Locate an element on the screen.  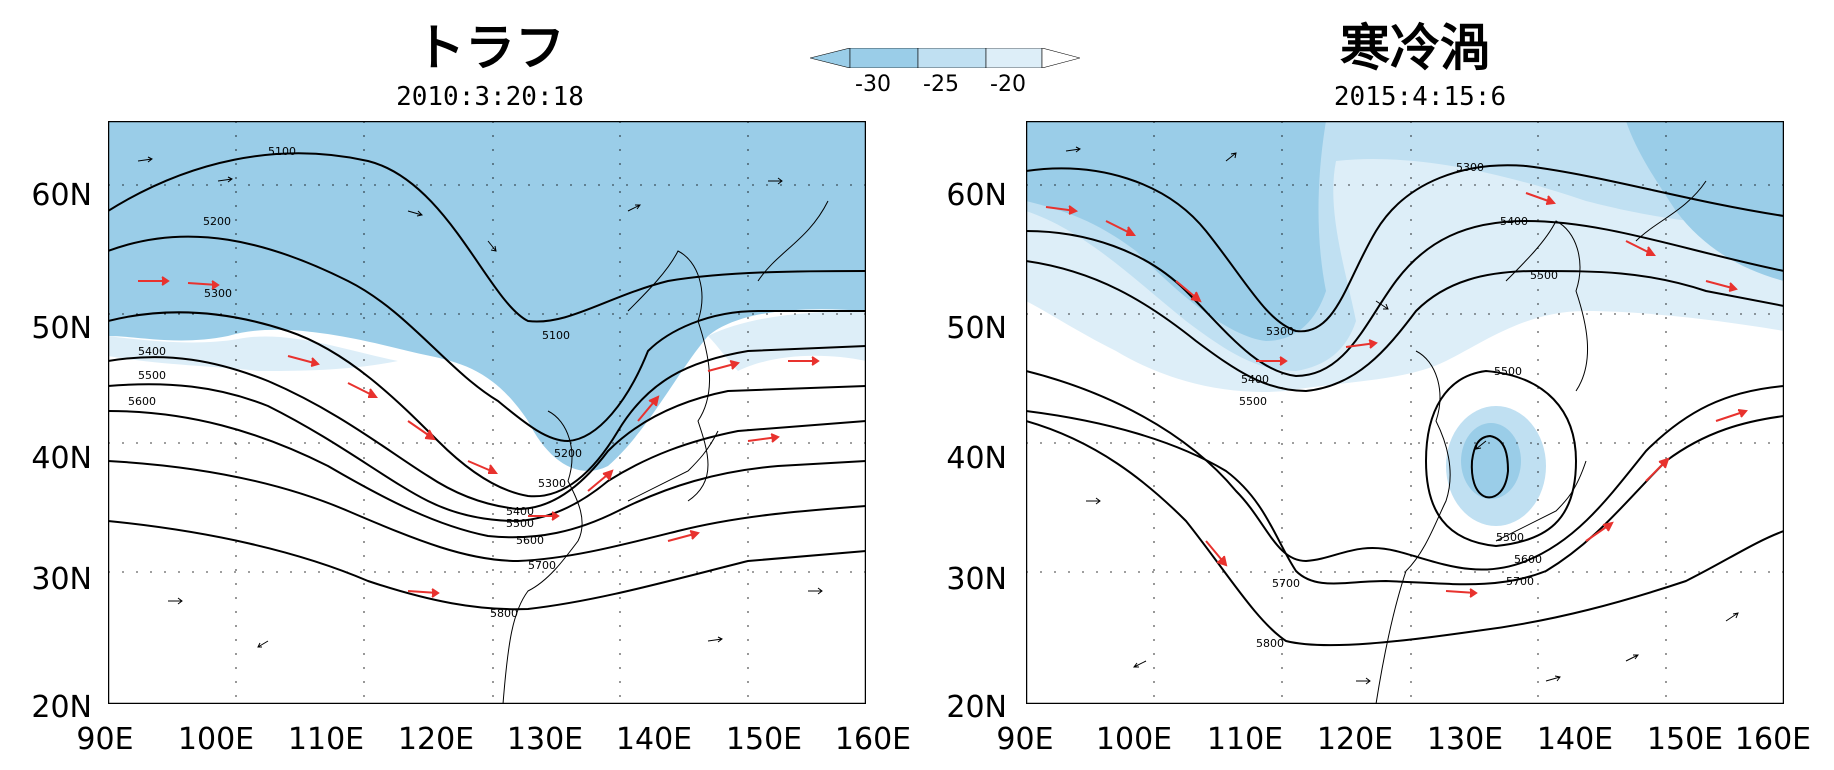
lat-label-60n: 60N is located at coordinates (61, 195).